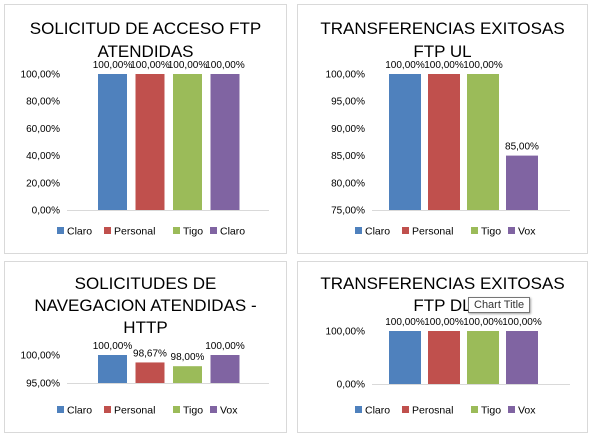 This screenshot has width=591, height=435. What do you see at coordinates (145, 327) in the screenshot?
I see `chart-title-line: HTTP` at bounding box center [145, 327].